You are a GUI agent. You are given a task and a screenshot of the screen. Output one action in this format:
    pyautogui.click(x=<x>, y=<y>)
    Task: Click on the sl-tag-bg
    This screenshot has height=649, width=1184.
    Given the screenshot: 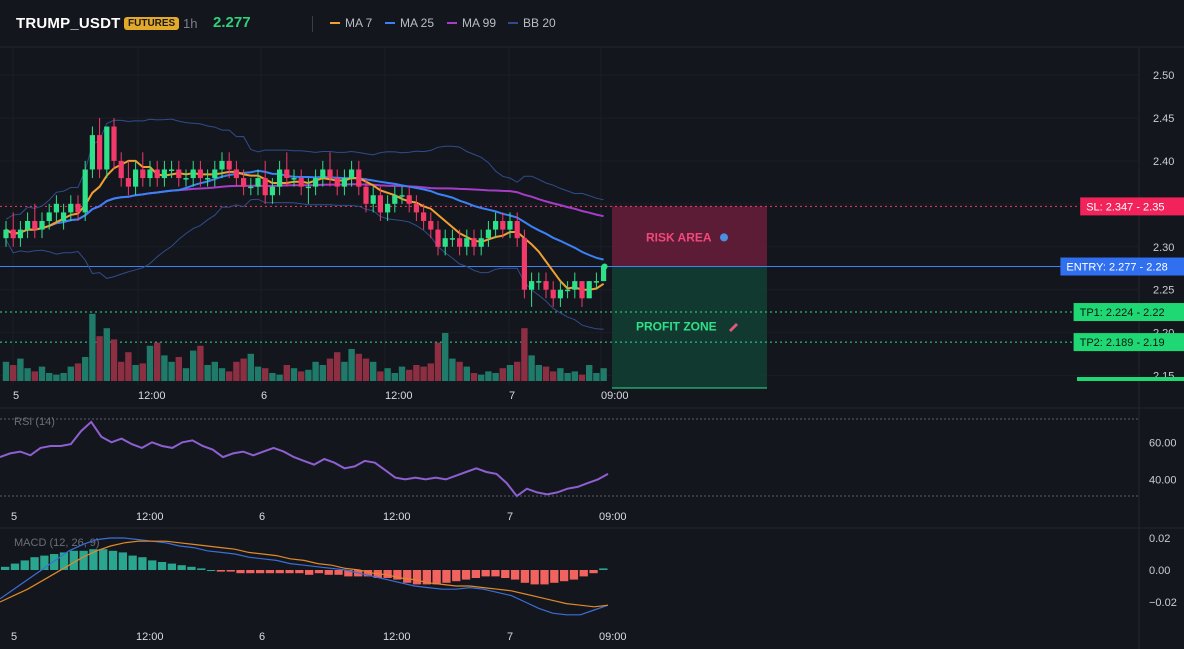 What is the action you would take?
    pyautogui.click(x=1132, y=206)
    